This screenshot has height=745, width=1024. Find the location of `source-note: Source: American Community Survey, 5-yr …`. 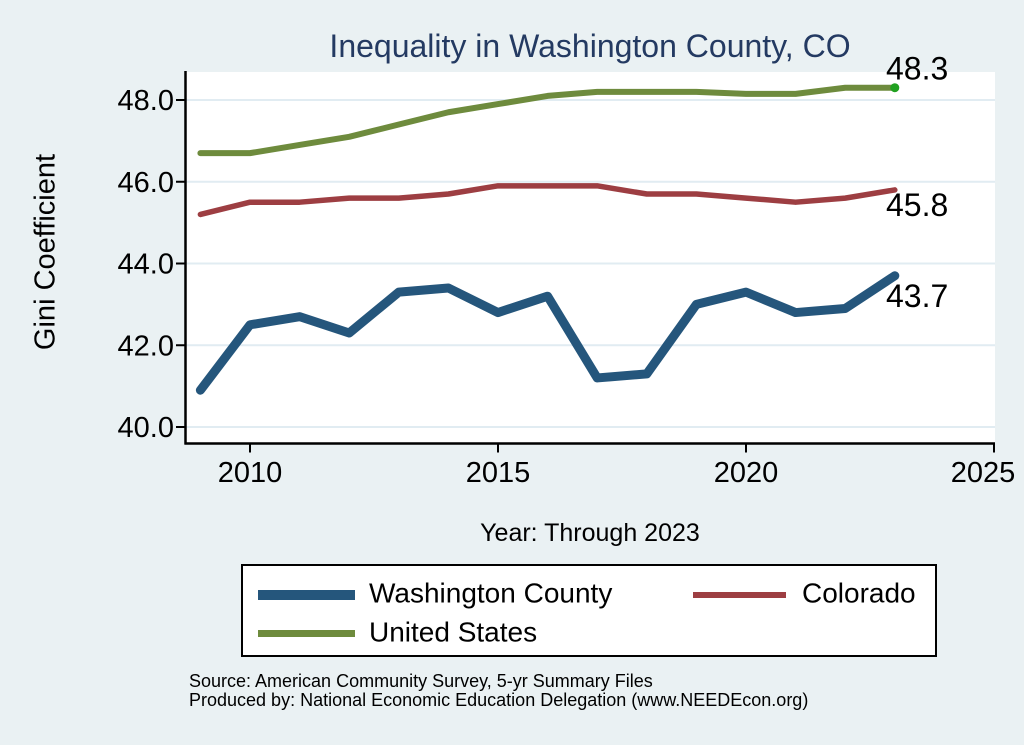

source-note: Source: American Community Survey, 5-yr … is located at coordinates (421, 681).